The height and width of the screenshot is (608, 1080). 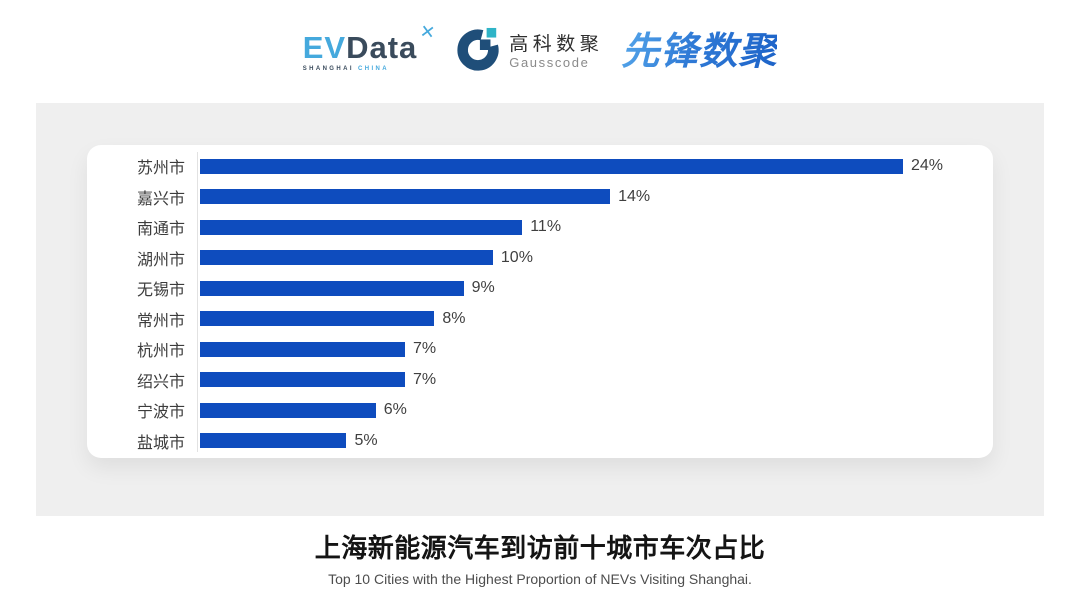 I want to click on value-label: 11%, so click(x=546, y=227).